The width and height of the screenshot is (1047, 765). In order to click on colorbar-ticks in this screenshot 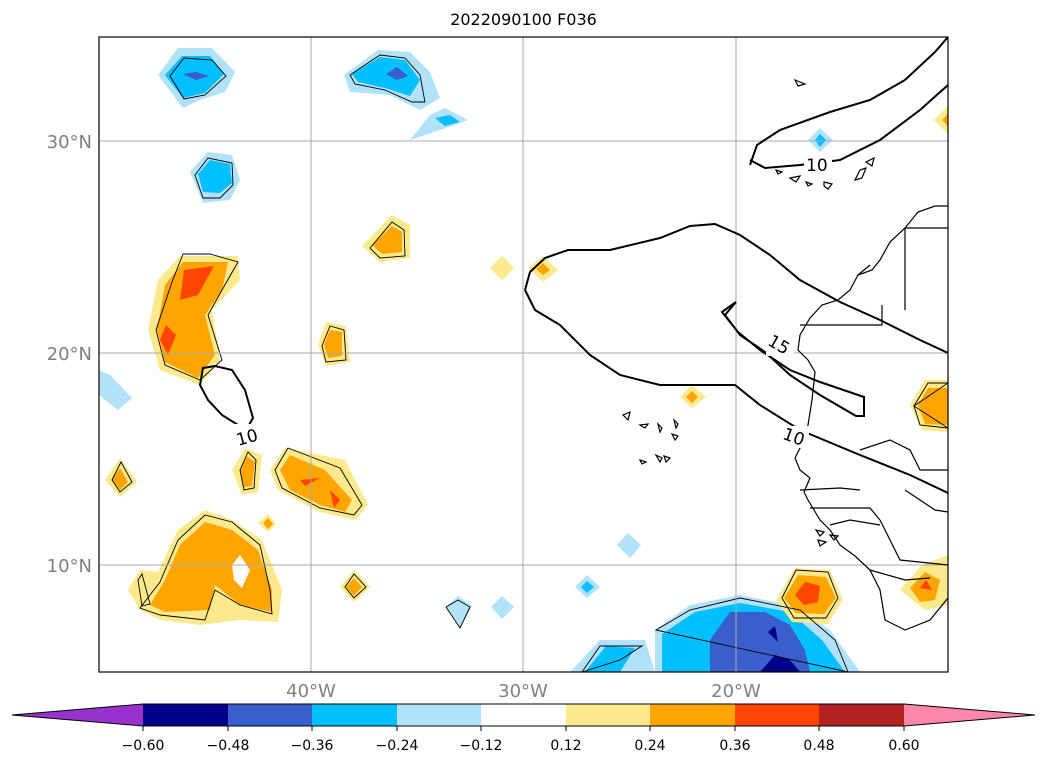, I will do `click(523, 728)`.